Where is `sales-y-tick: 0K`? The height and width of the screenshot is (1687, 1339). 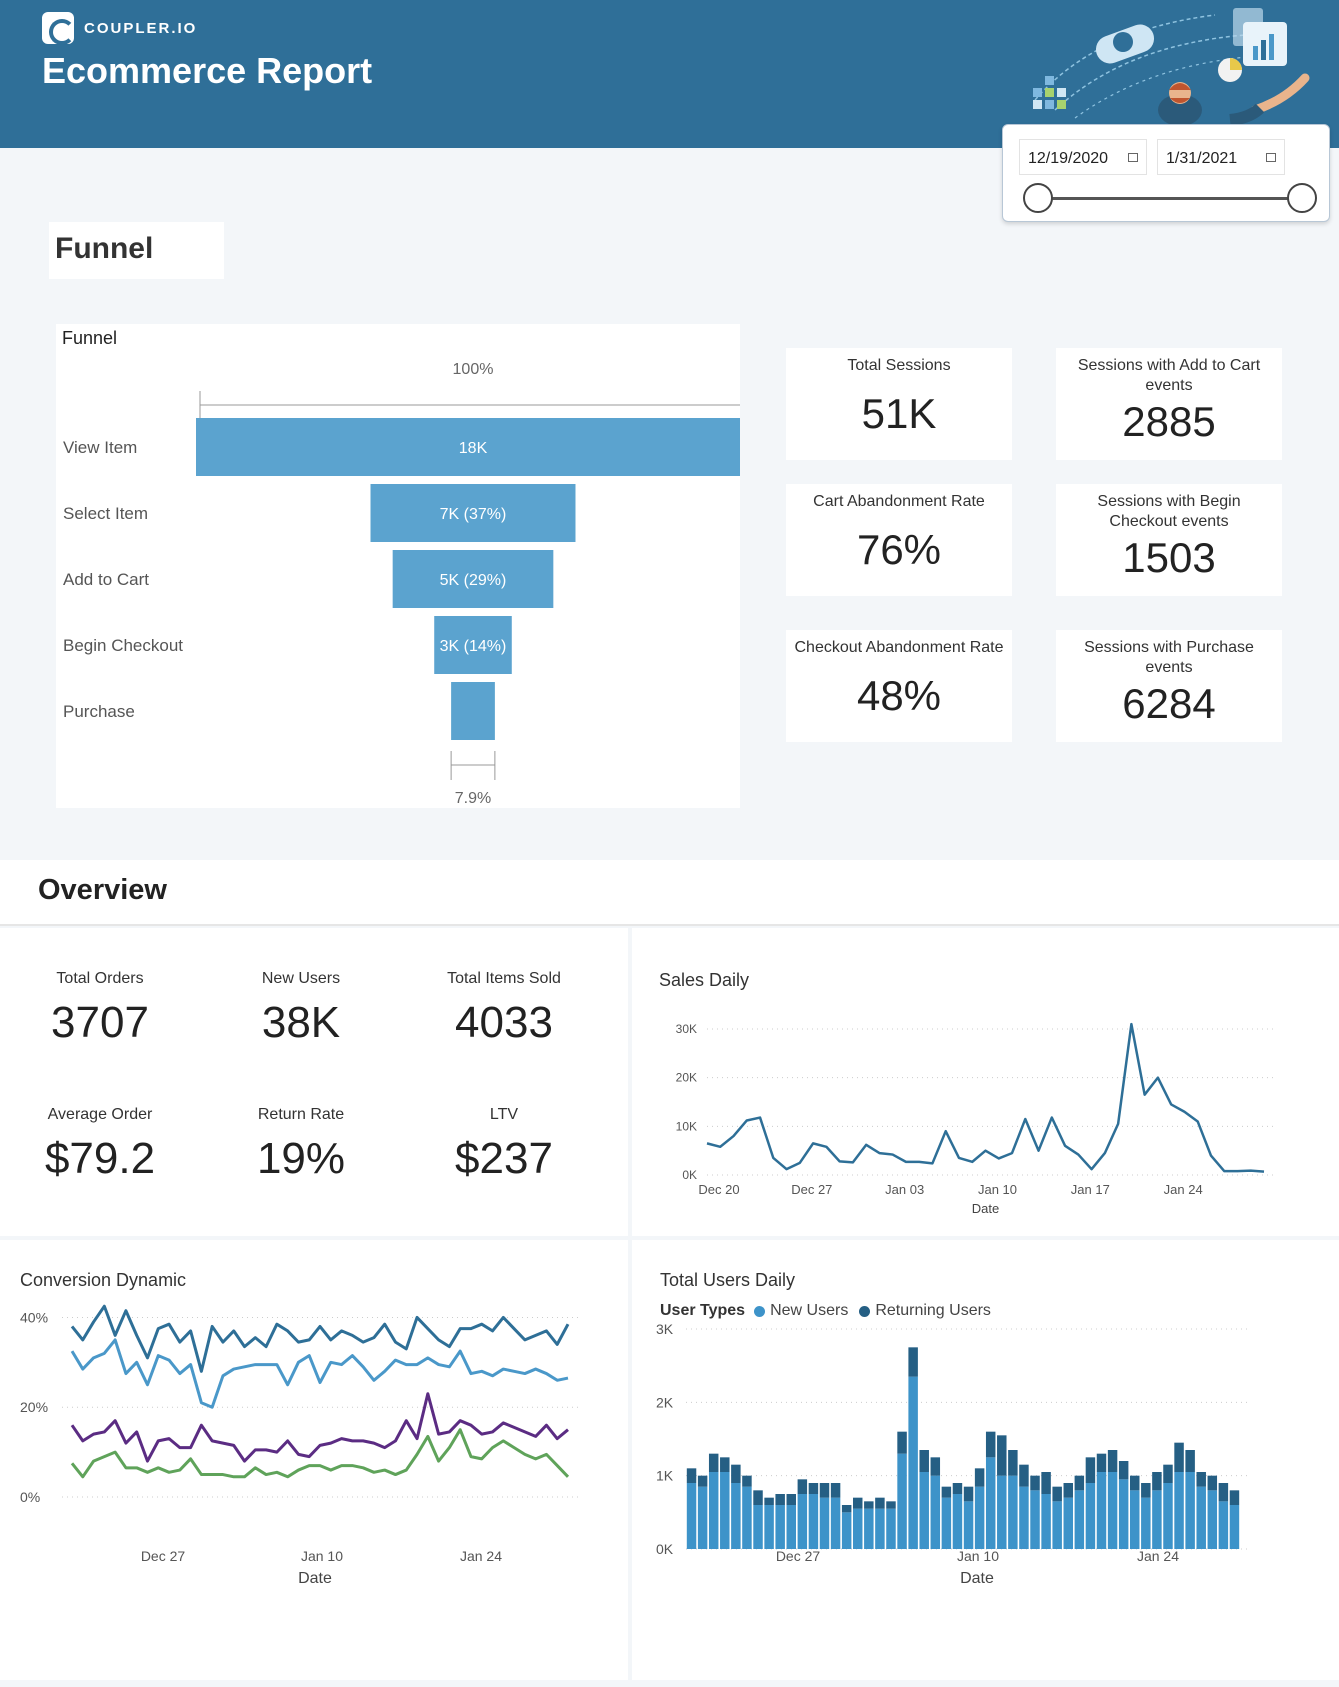
sales-y-tick: 0K is located at coordinates (689, 1175).